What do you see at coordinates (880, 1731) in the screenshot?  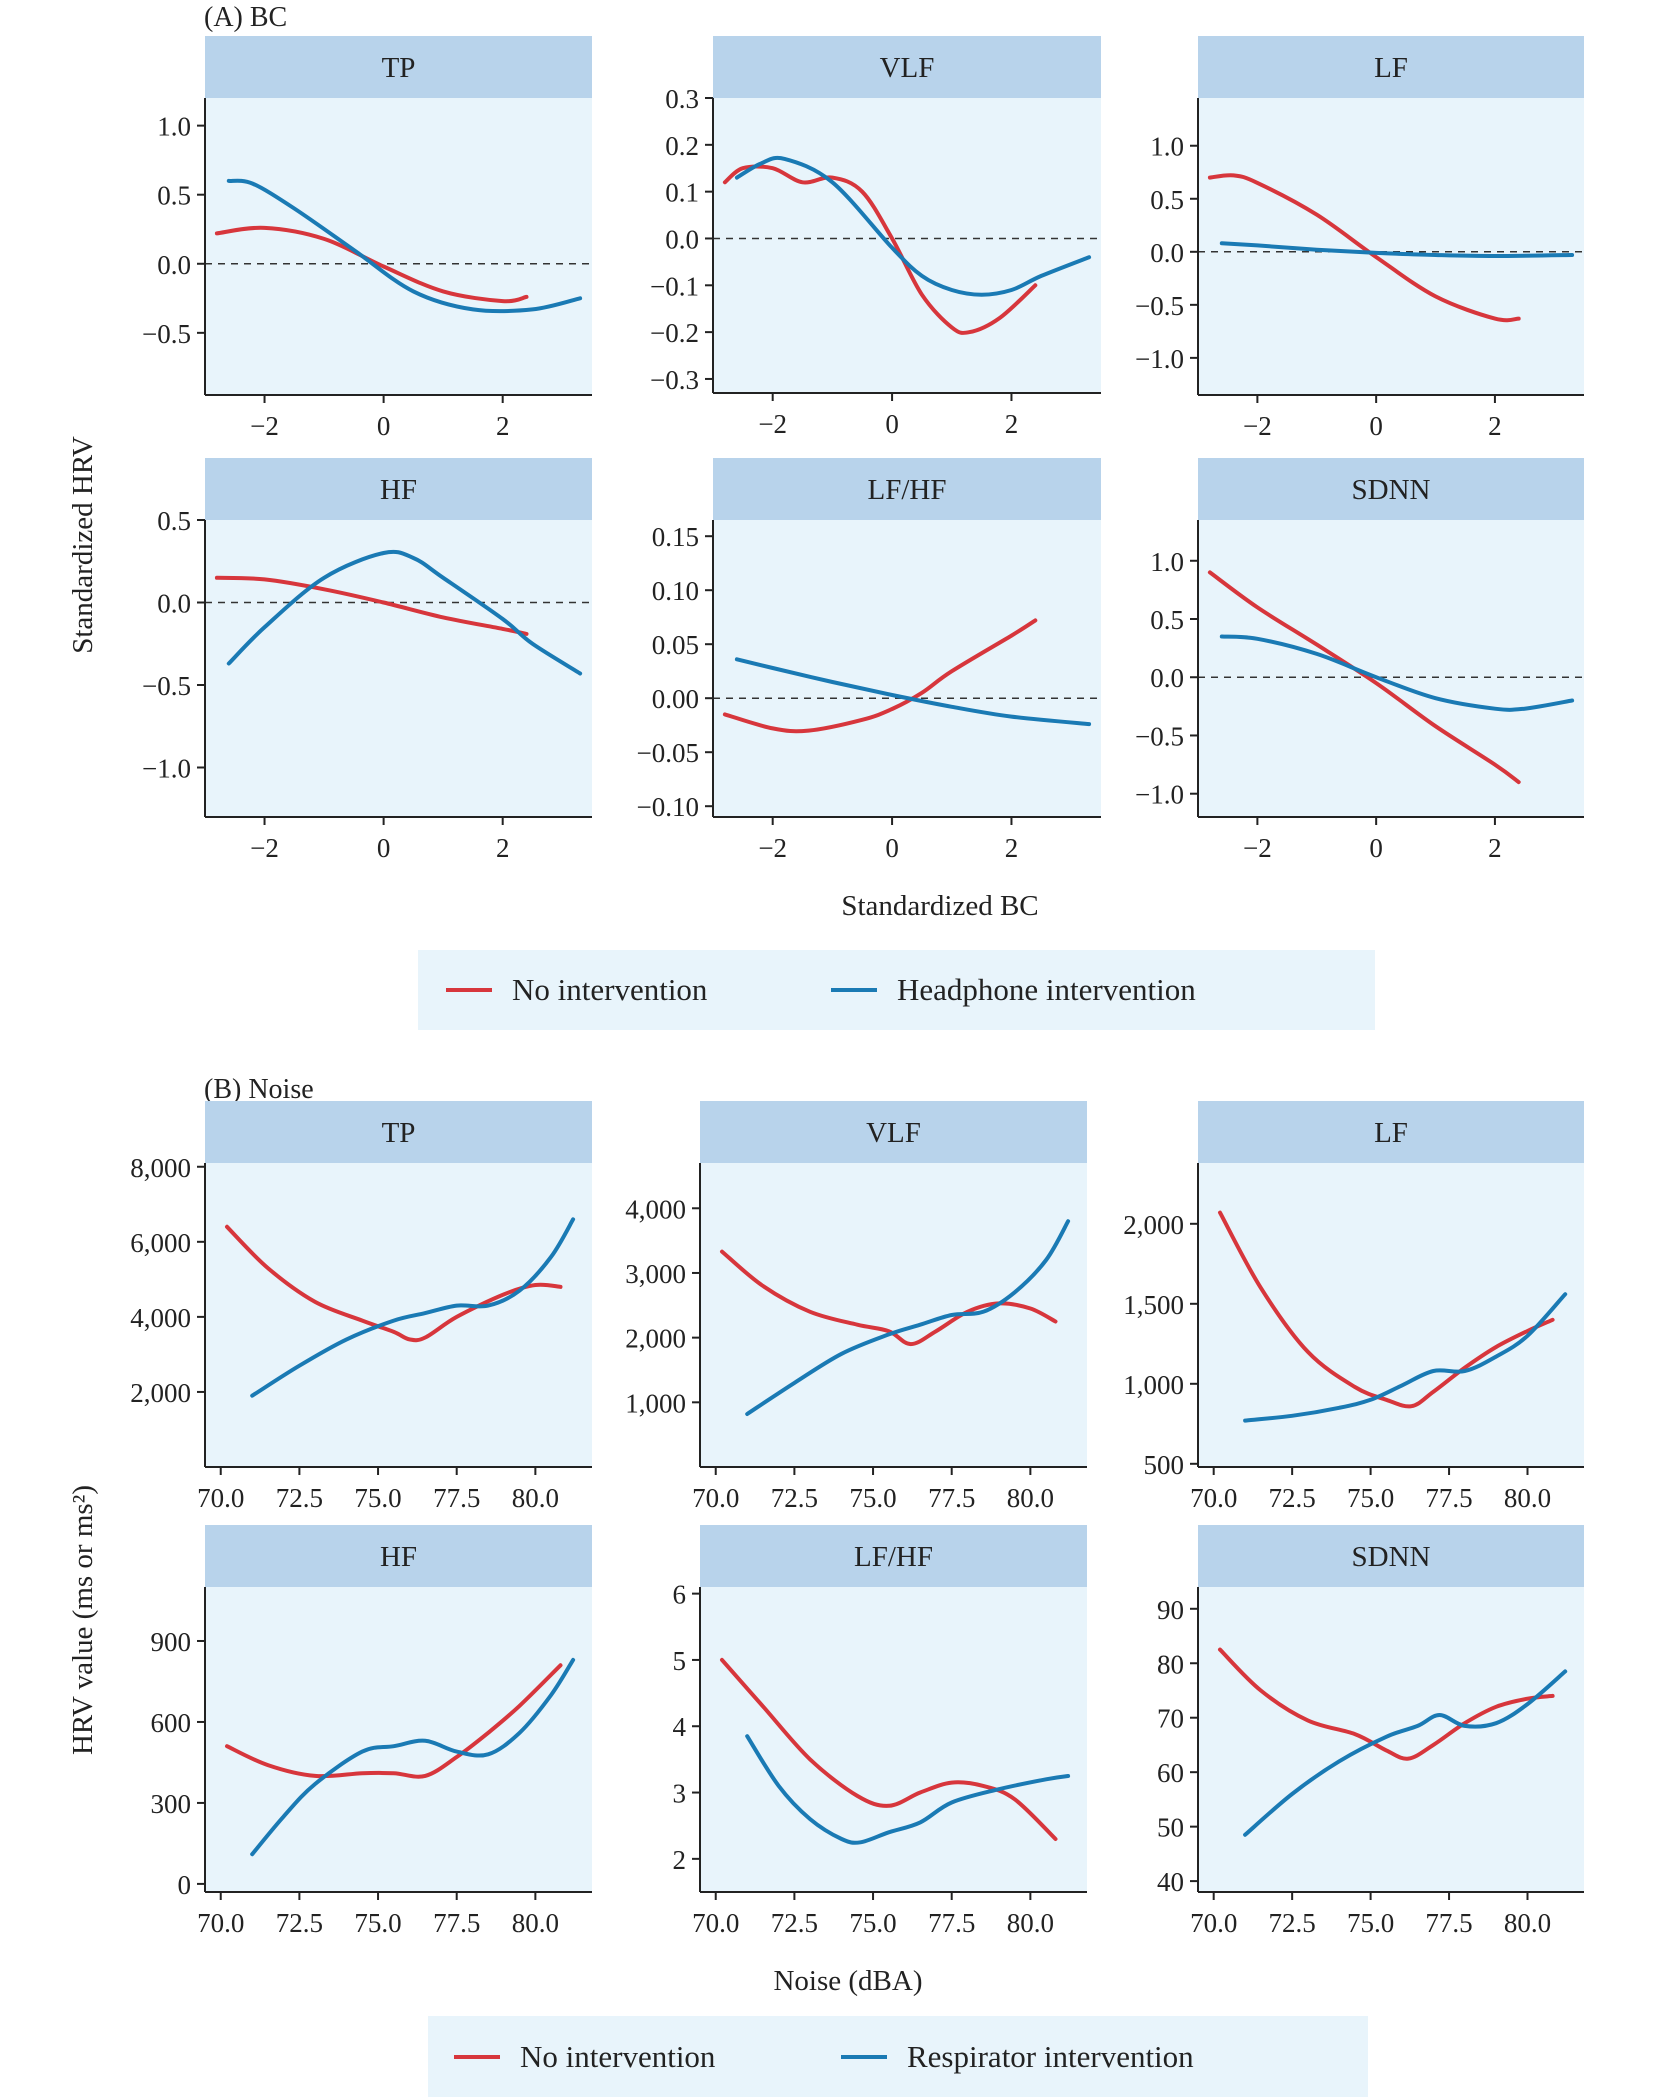 I see `panel-lf-hf: LF/HF 6 5 4 3 2 70.0 72.5 75.0 77.5 80.0` at bounding box center [880, 1731].